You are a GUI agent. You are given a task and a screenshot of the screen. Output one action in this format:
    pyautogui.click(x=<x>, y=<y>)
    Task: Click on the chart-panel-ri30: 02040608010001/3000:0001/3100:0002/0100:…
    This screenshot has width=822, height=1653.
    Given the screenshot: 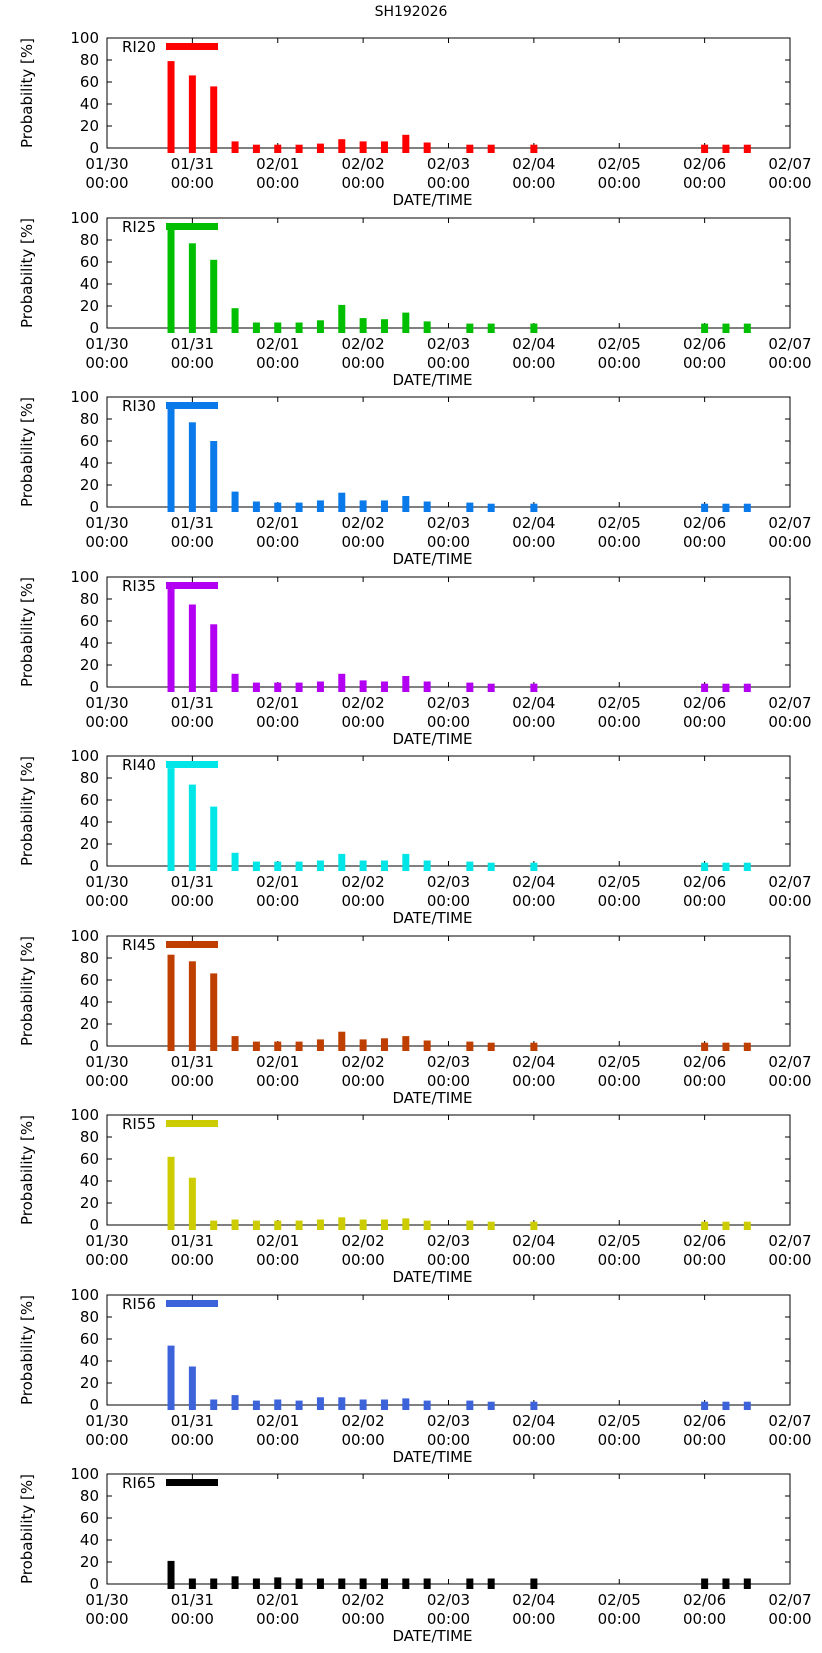 What is the action you would take?
    pyautogui.click(x=415, y=478)
    